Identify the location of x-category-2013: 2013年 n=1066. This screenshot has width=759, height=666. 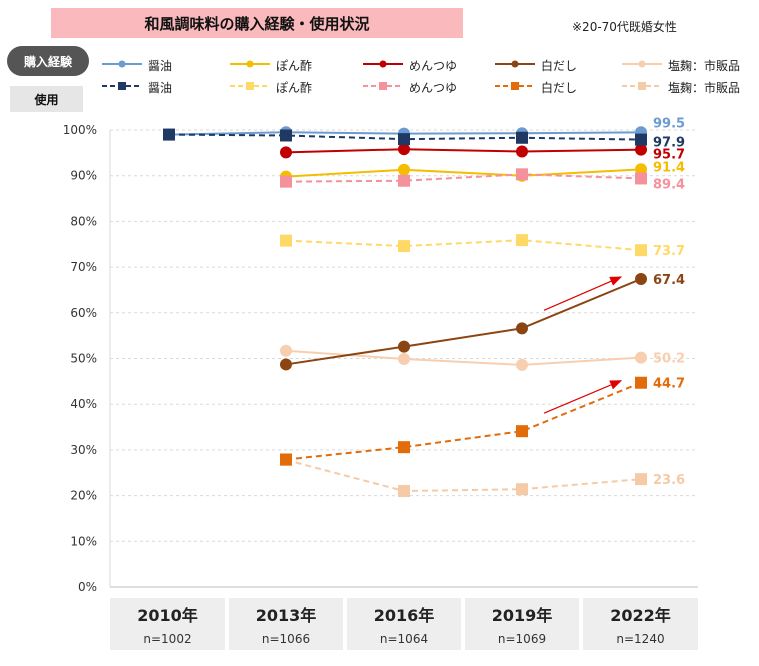
(286, 624).